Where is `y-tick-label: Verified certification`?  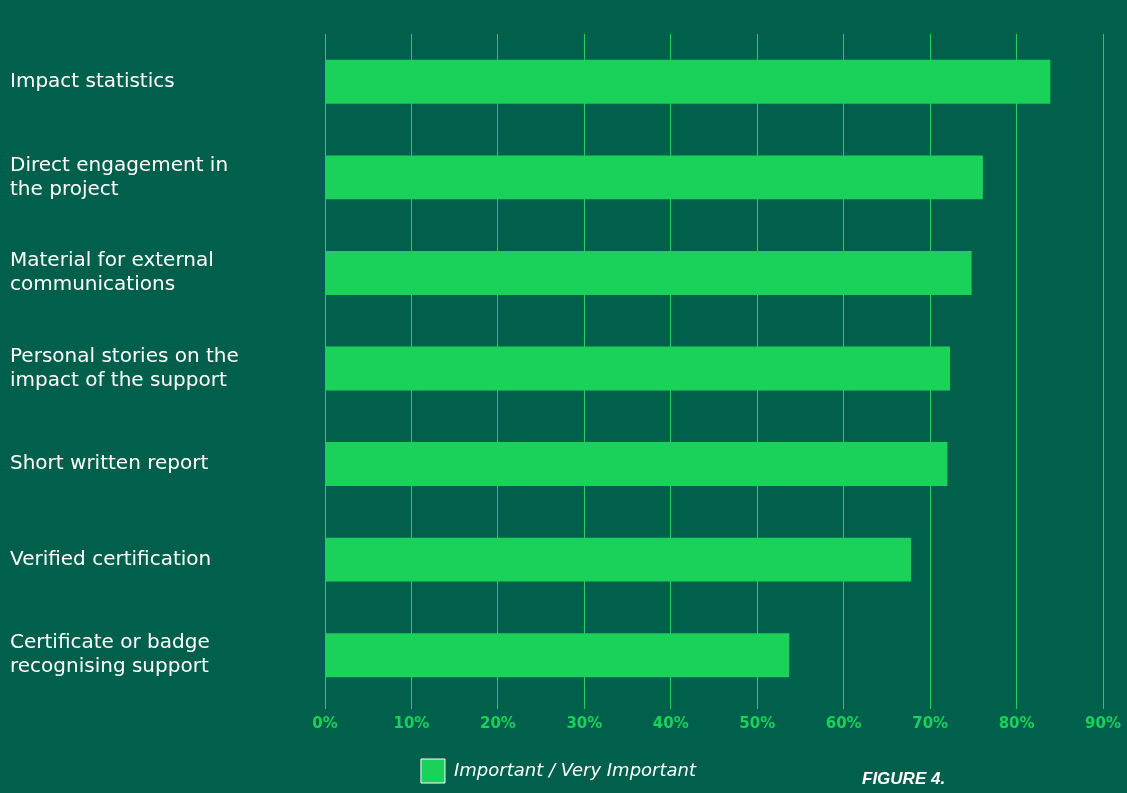 y-tick-label: Verified certification is located at coordinates (111, 557).